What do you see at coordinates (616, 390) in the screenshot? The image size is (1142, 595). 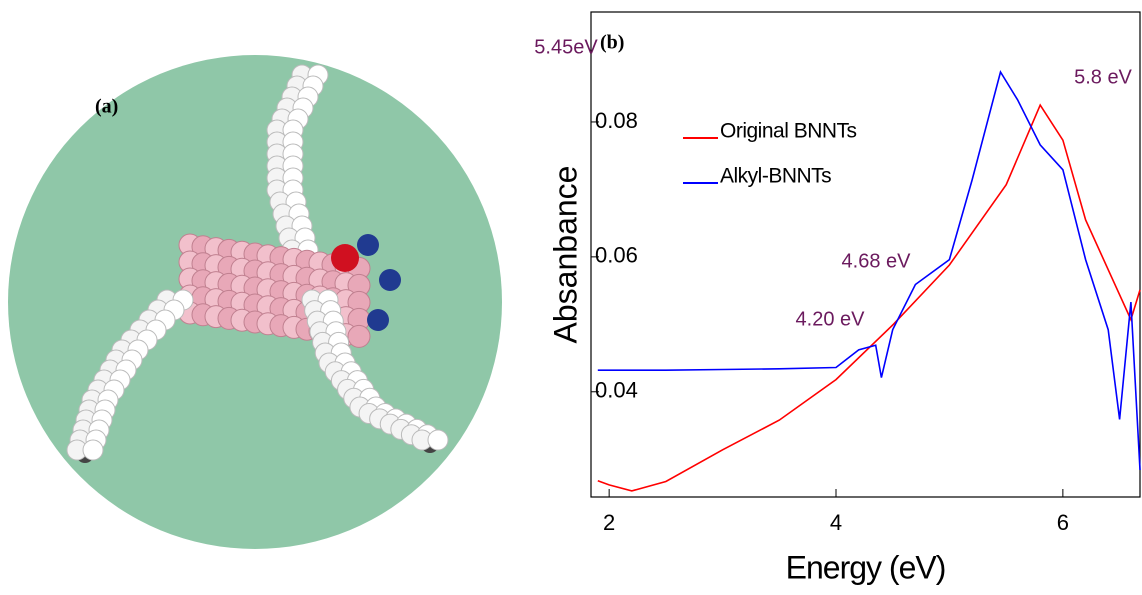 I see `y-tick-label: 0.04` at bounding box center [616, 390].